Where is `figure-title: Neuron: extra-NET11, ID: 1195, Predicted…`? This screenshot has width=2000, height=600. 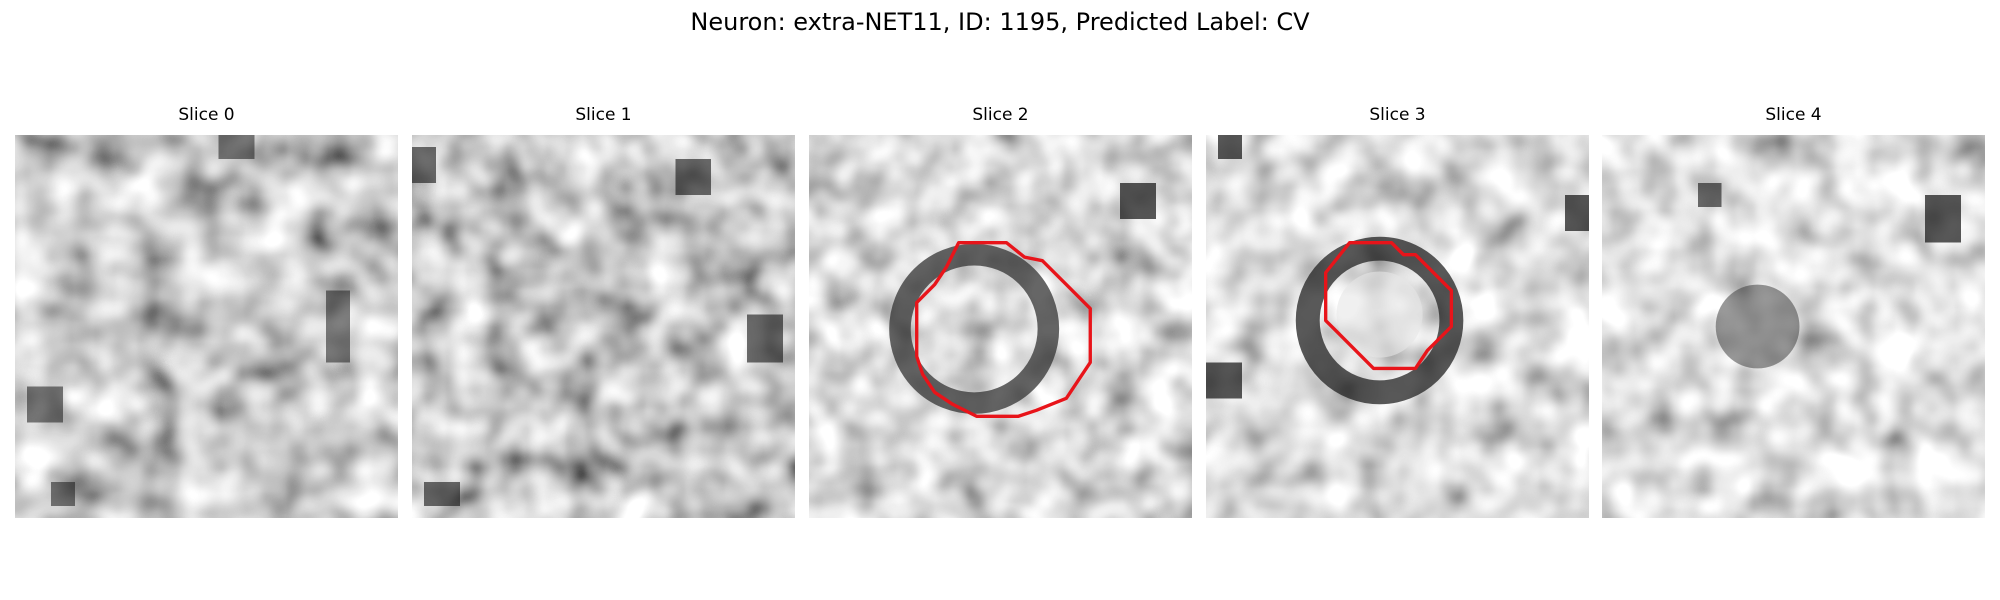
figure-title: Neuron: extra-NET11, ID: 1195, Predicted… is located at coordinates (1000, 22).